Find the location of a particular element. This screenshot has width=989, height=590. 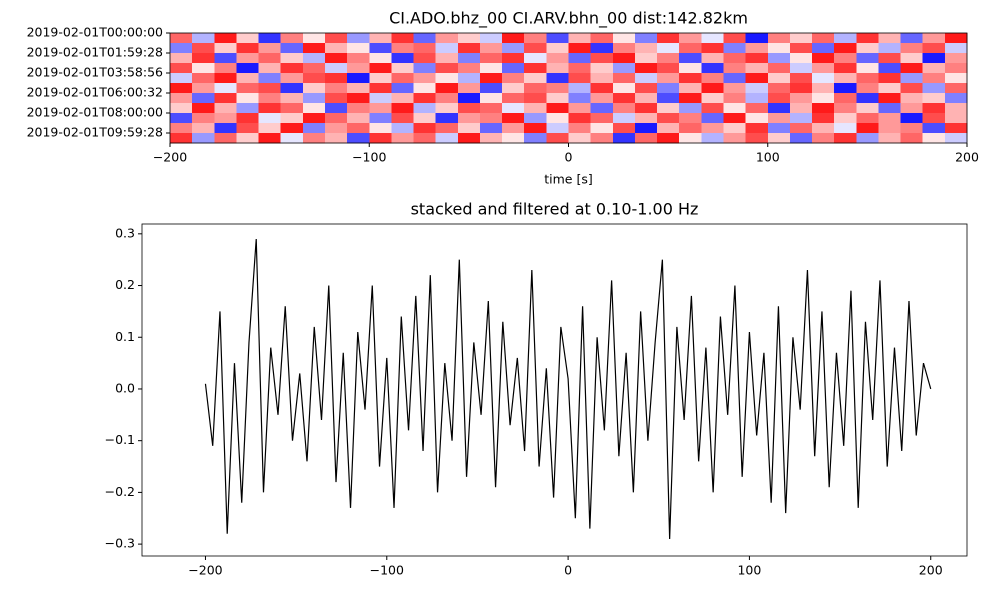

y-tick-label: 2019-02-01T08:00:00 is located at coordinates (95, 112).